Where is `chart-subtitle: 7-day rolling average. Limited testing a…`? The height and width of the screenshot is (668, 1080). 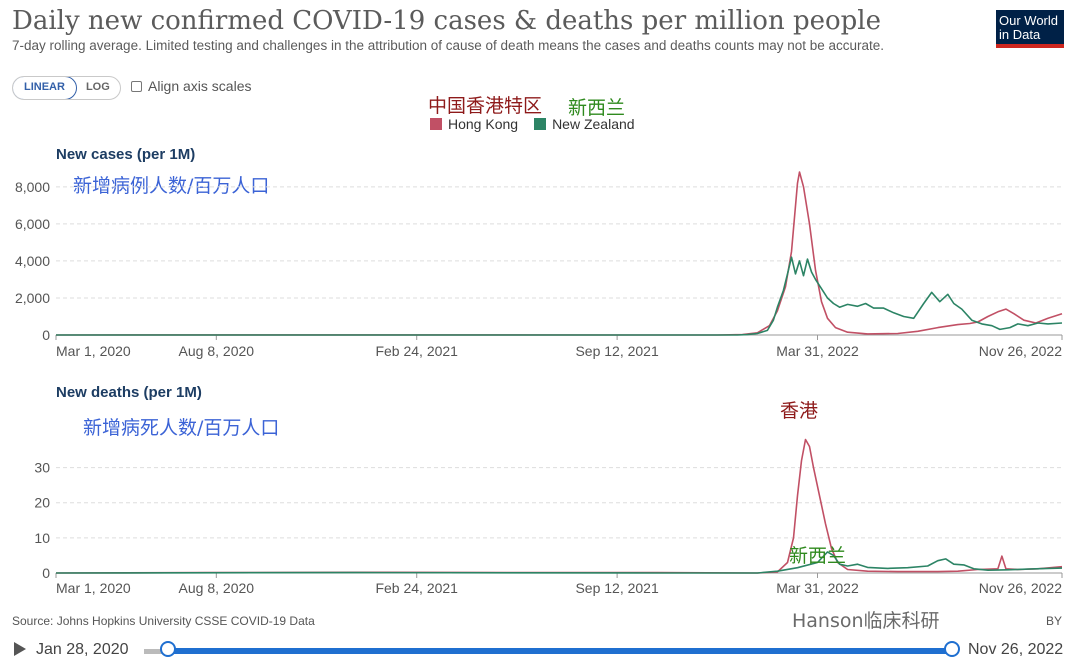
chart-subtitle: 7-day rolling average. Limited testing a… is located at coordinates (448, 45).